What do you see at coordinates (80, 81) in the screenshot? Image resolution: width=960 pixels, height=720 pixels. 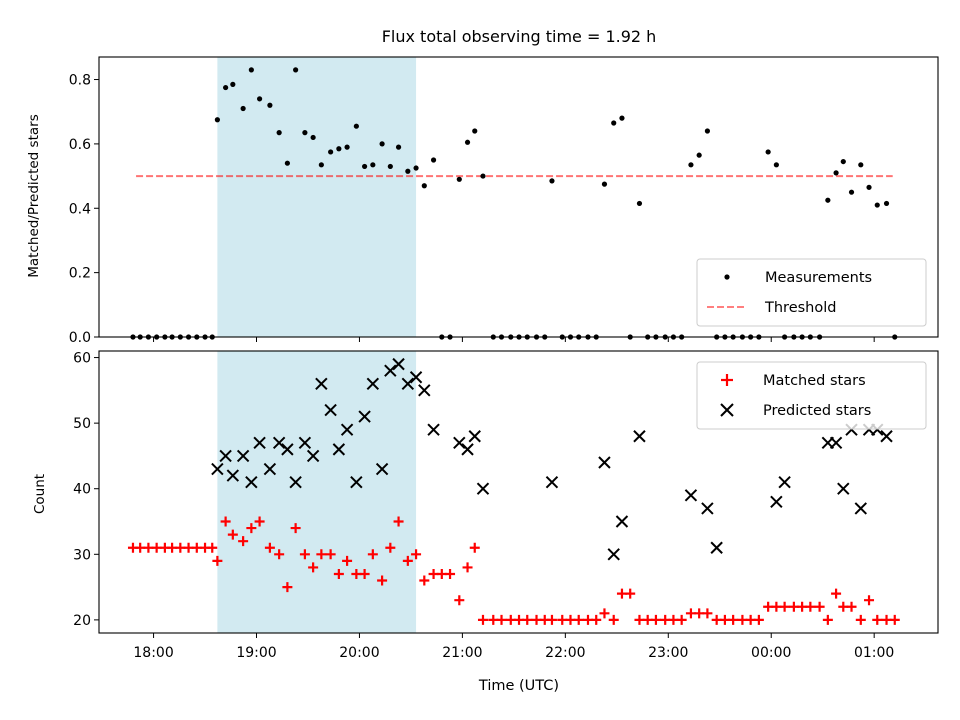 I see `top-y-tick-label: 0.8` at bounding box center [80, 81].